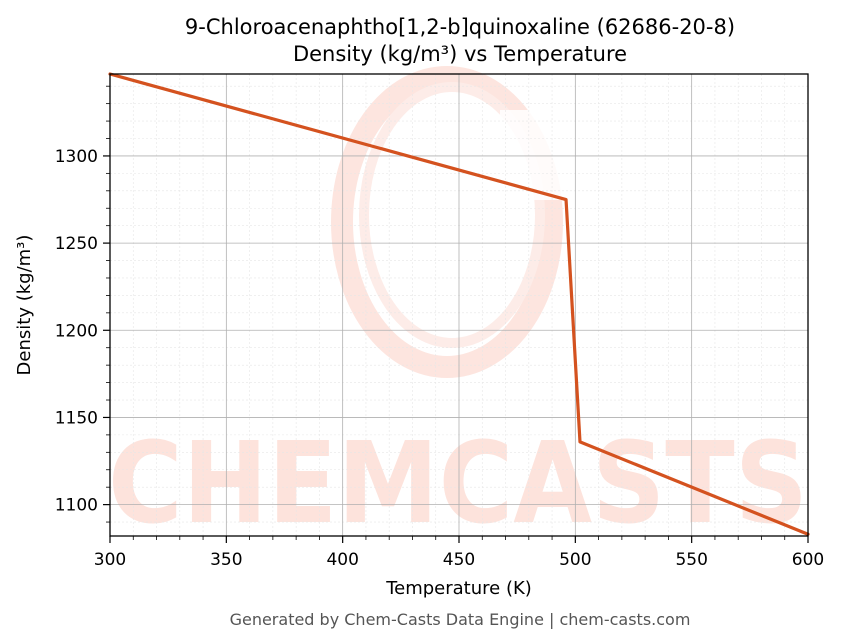  What do you see at coordinates (24, 305) in the screenshot?
I see `y-axis-label: Density (kg/m³)` at bounding box center [24, 305].